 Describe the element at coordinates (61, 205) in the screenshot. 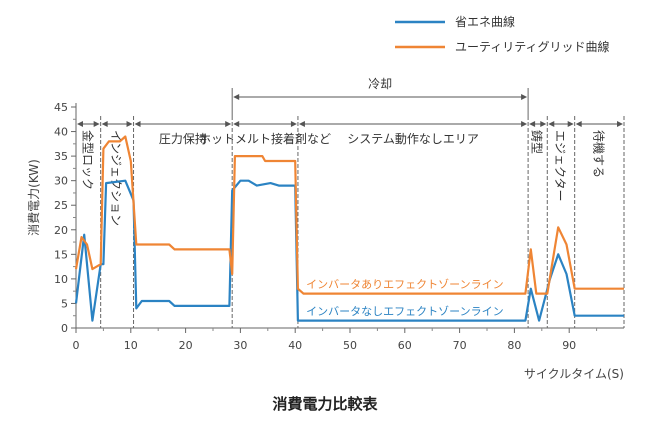

I see `y-tick-label: 25` at that location.